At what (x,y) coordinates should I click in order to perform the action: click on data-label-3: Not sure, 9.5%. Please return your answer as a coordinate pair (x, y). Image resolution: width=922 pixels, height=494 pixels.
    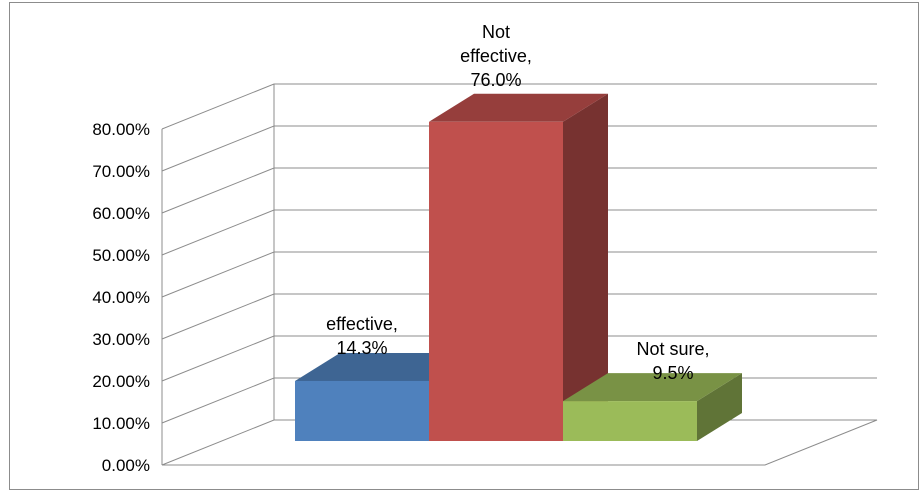
    Looking at the image, I should click on (672, 361).